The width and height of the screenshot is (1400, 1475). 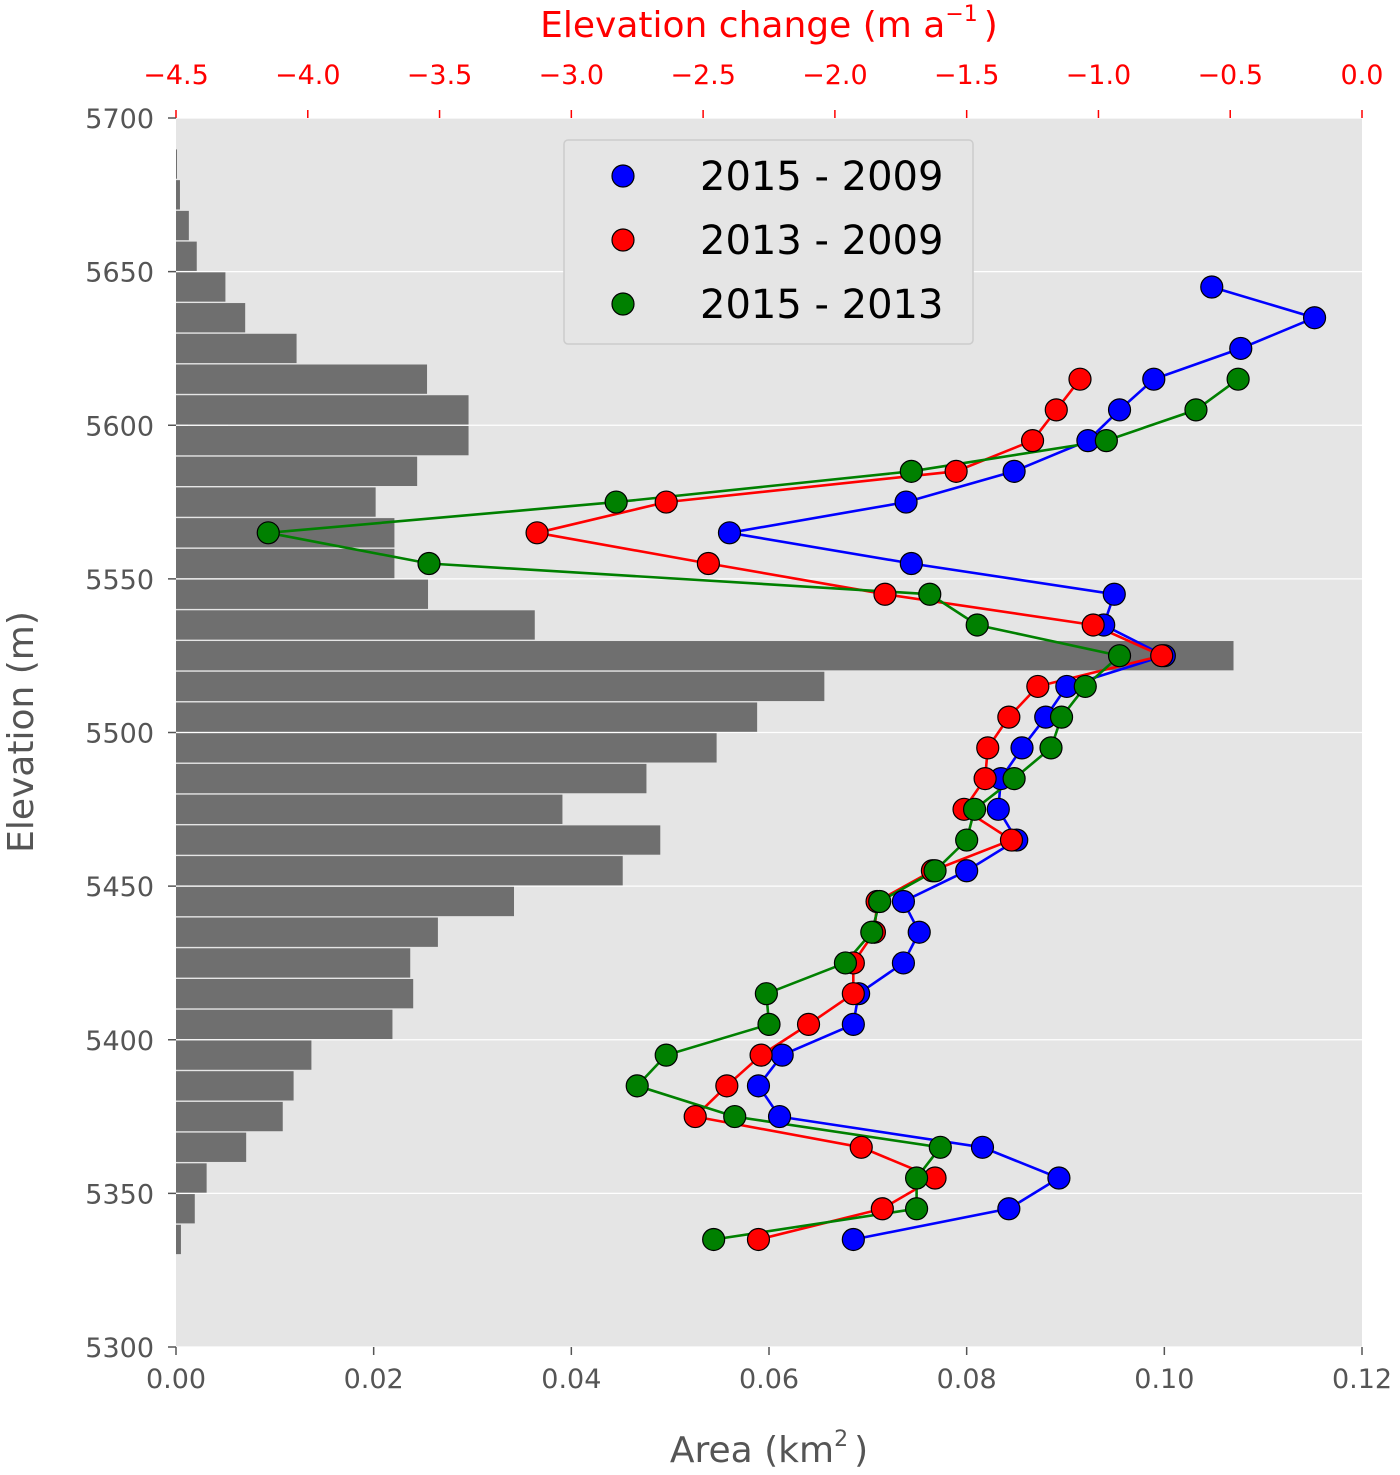 I want to click on x2-tick-label: 0.0, so click(x=1362, y=75).